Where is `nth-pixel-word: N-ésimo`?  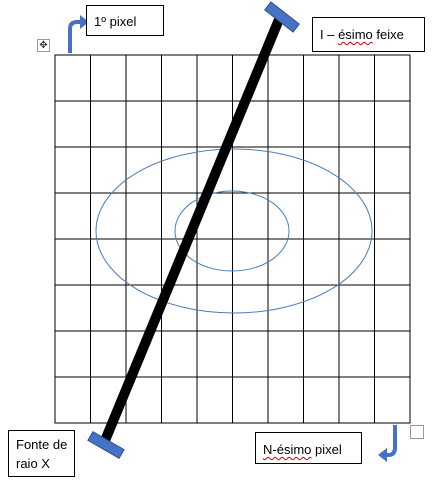
nth-pixel-word: N-ésimo is located at coordinates (287, 449).